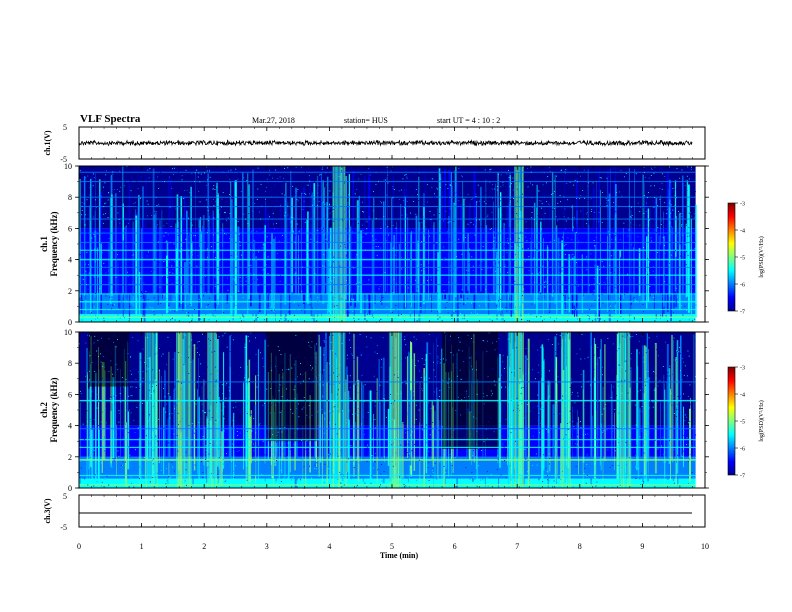  Describe the element at coordinates (110, 119) in the screenshot. I see `chart-title: VLF Spectra` at that location.